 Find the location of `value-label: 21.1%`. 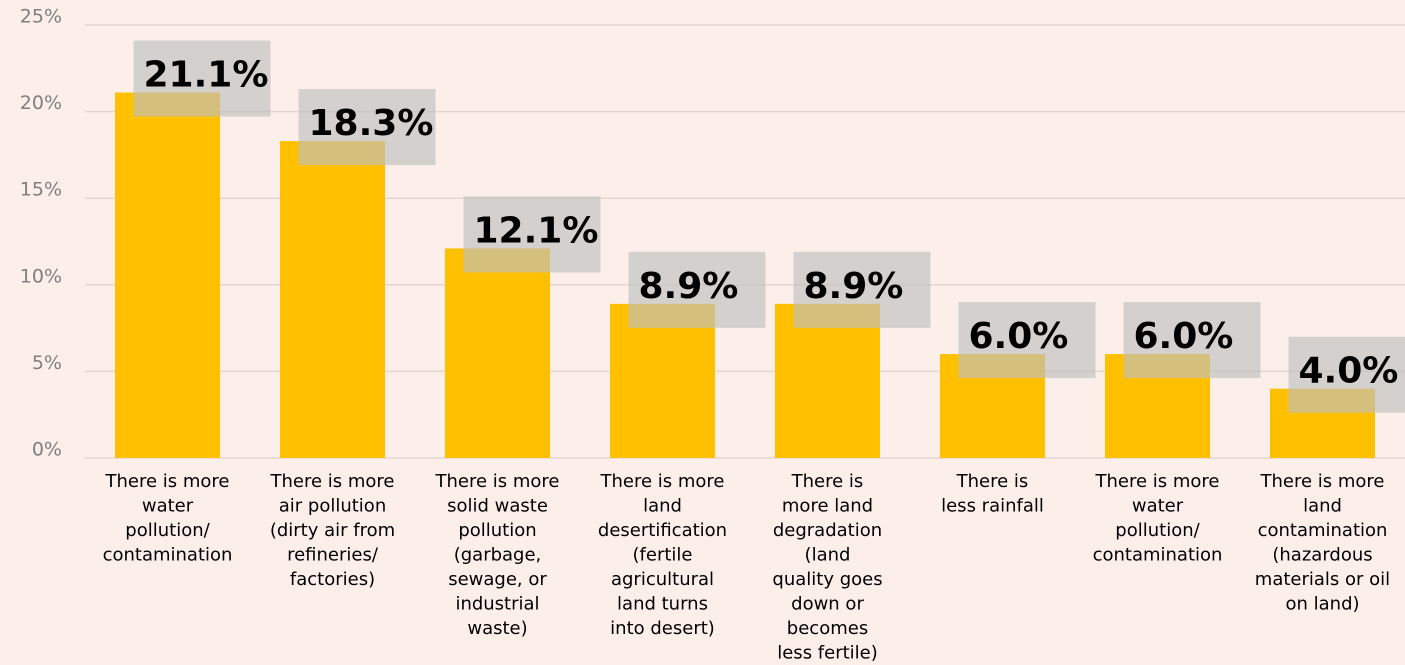

value-label: 21.1% is located at coordinates (206, 75).